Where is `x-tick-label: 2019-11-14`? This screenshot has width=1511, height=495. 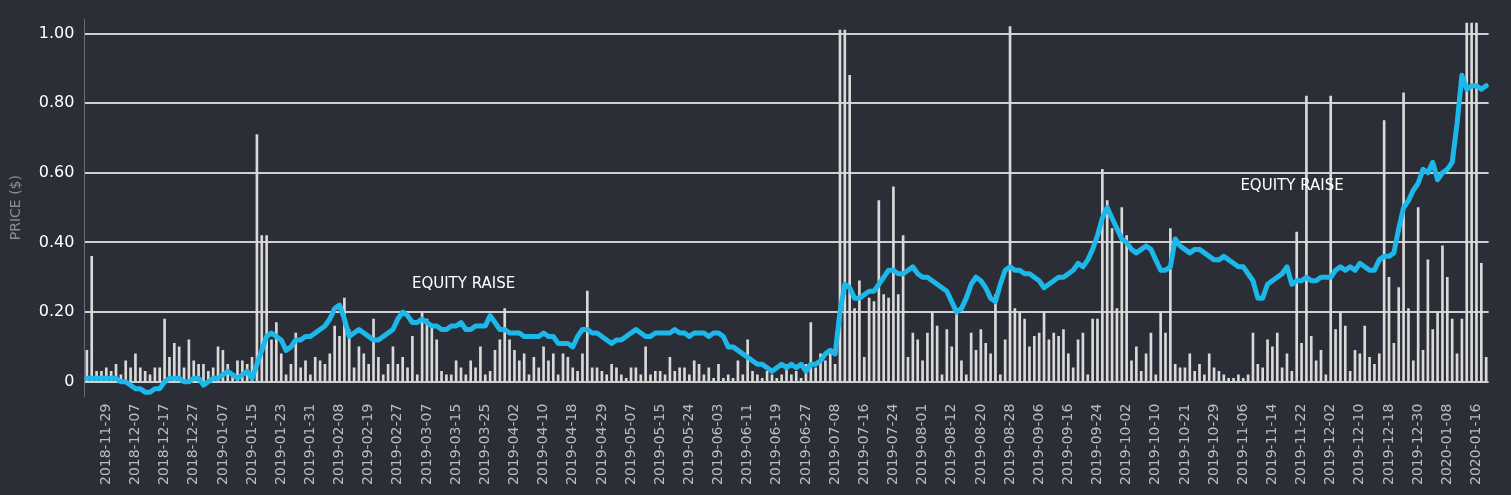
x-tick-label: 2019-11-14 is located at coordinates (1271, 444).